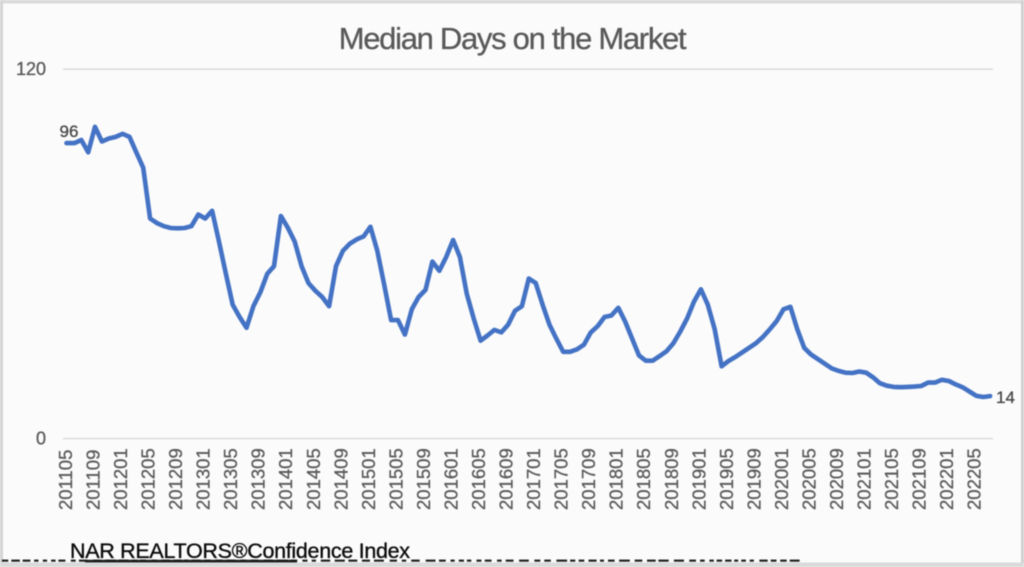 Image resolution: width=1024 pixels, height=567 pixels. What do you see at coordinates (451, 479) in the screenshot?
I see `svg-text: 201601` at bounding box center [451, 479].